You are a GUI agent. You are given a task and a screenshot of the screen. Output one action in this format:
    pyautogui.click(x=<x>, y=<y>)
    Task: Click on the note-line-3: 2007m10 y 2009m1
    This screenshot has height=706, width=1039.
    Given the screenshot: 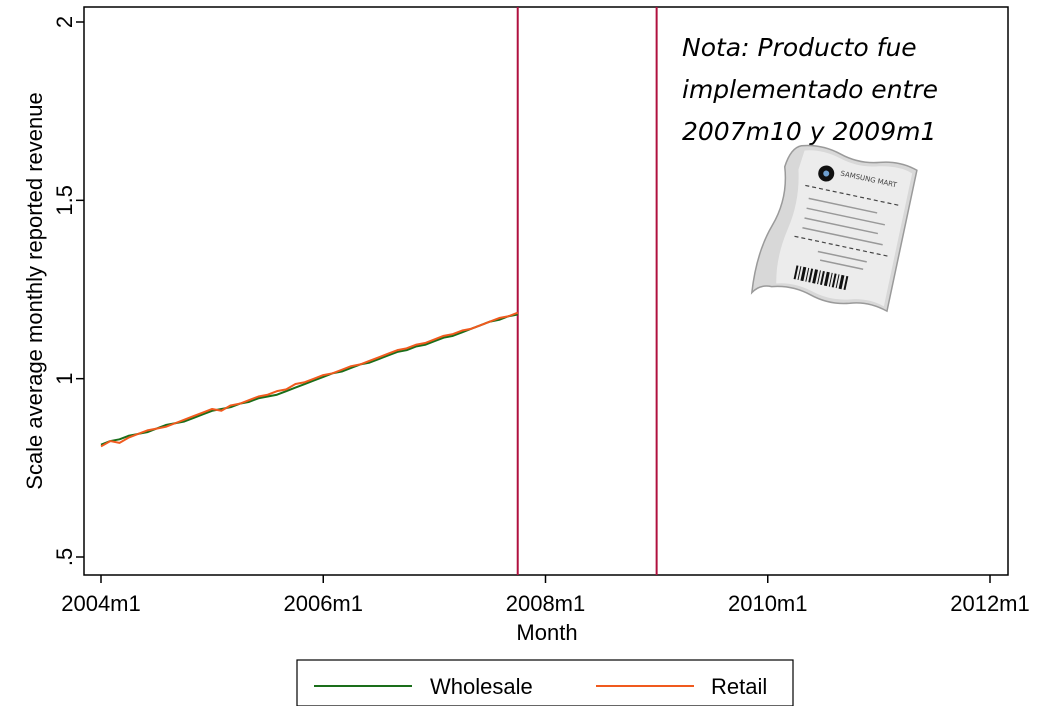 What is the action you would take?
    pyautogui.click(x=809, y=131)
    